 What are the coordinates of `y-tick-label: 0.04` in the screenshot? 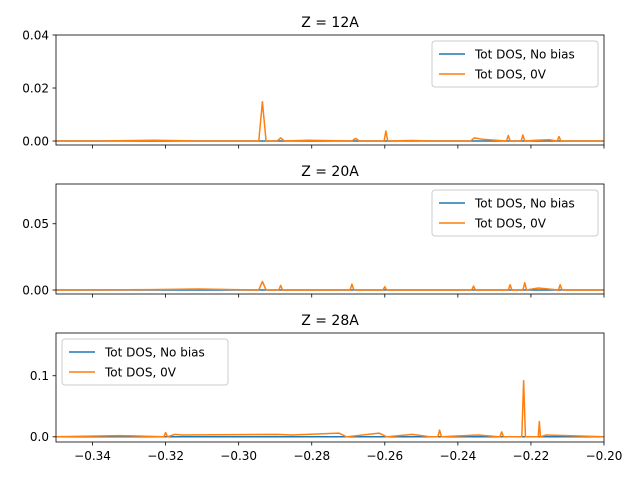 It's located at (35, 35).